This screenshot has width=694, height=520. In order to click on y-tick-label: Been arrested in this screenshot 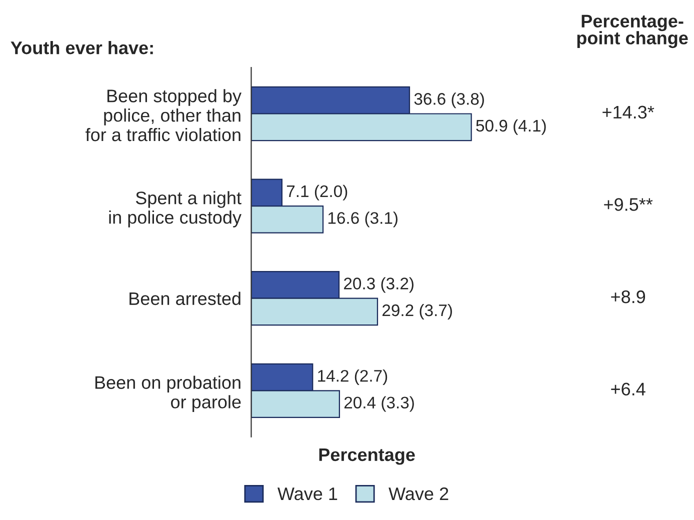, I will do `click(185, 299)`.